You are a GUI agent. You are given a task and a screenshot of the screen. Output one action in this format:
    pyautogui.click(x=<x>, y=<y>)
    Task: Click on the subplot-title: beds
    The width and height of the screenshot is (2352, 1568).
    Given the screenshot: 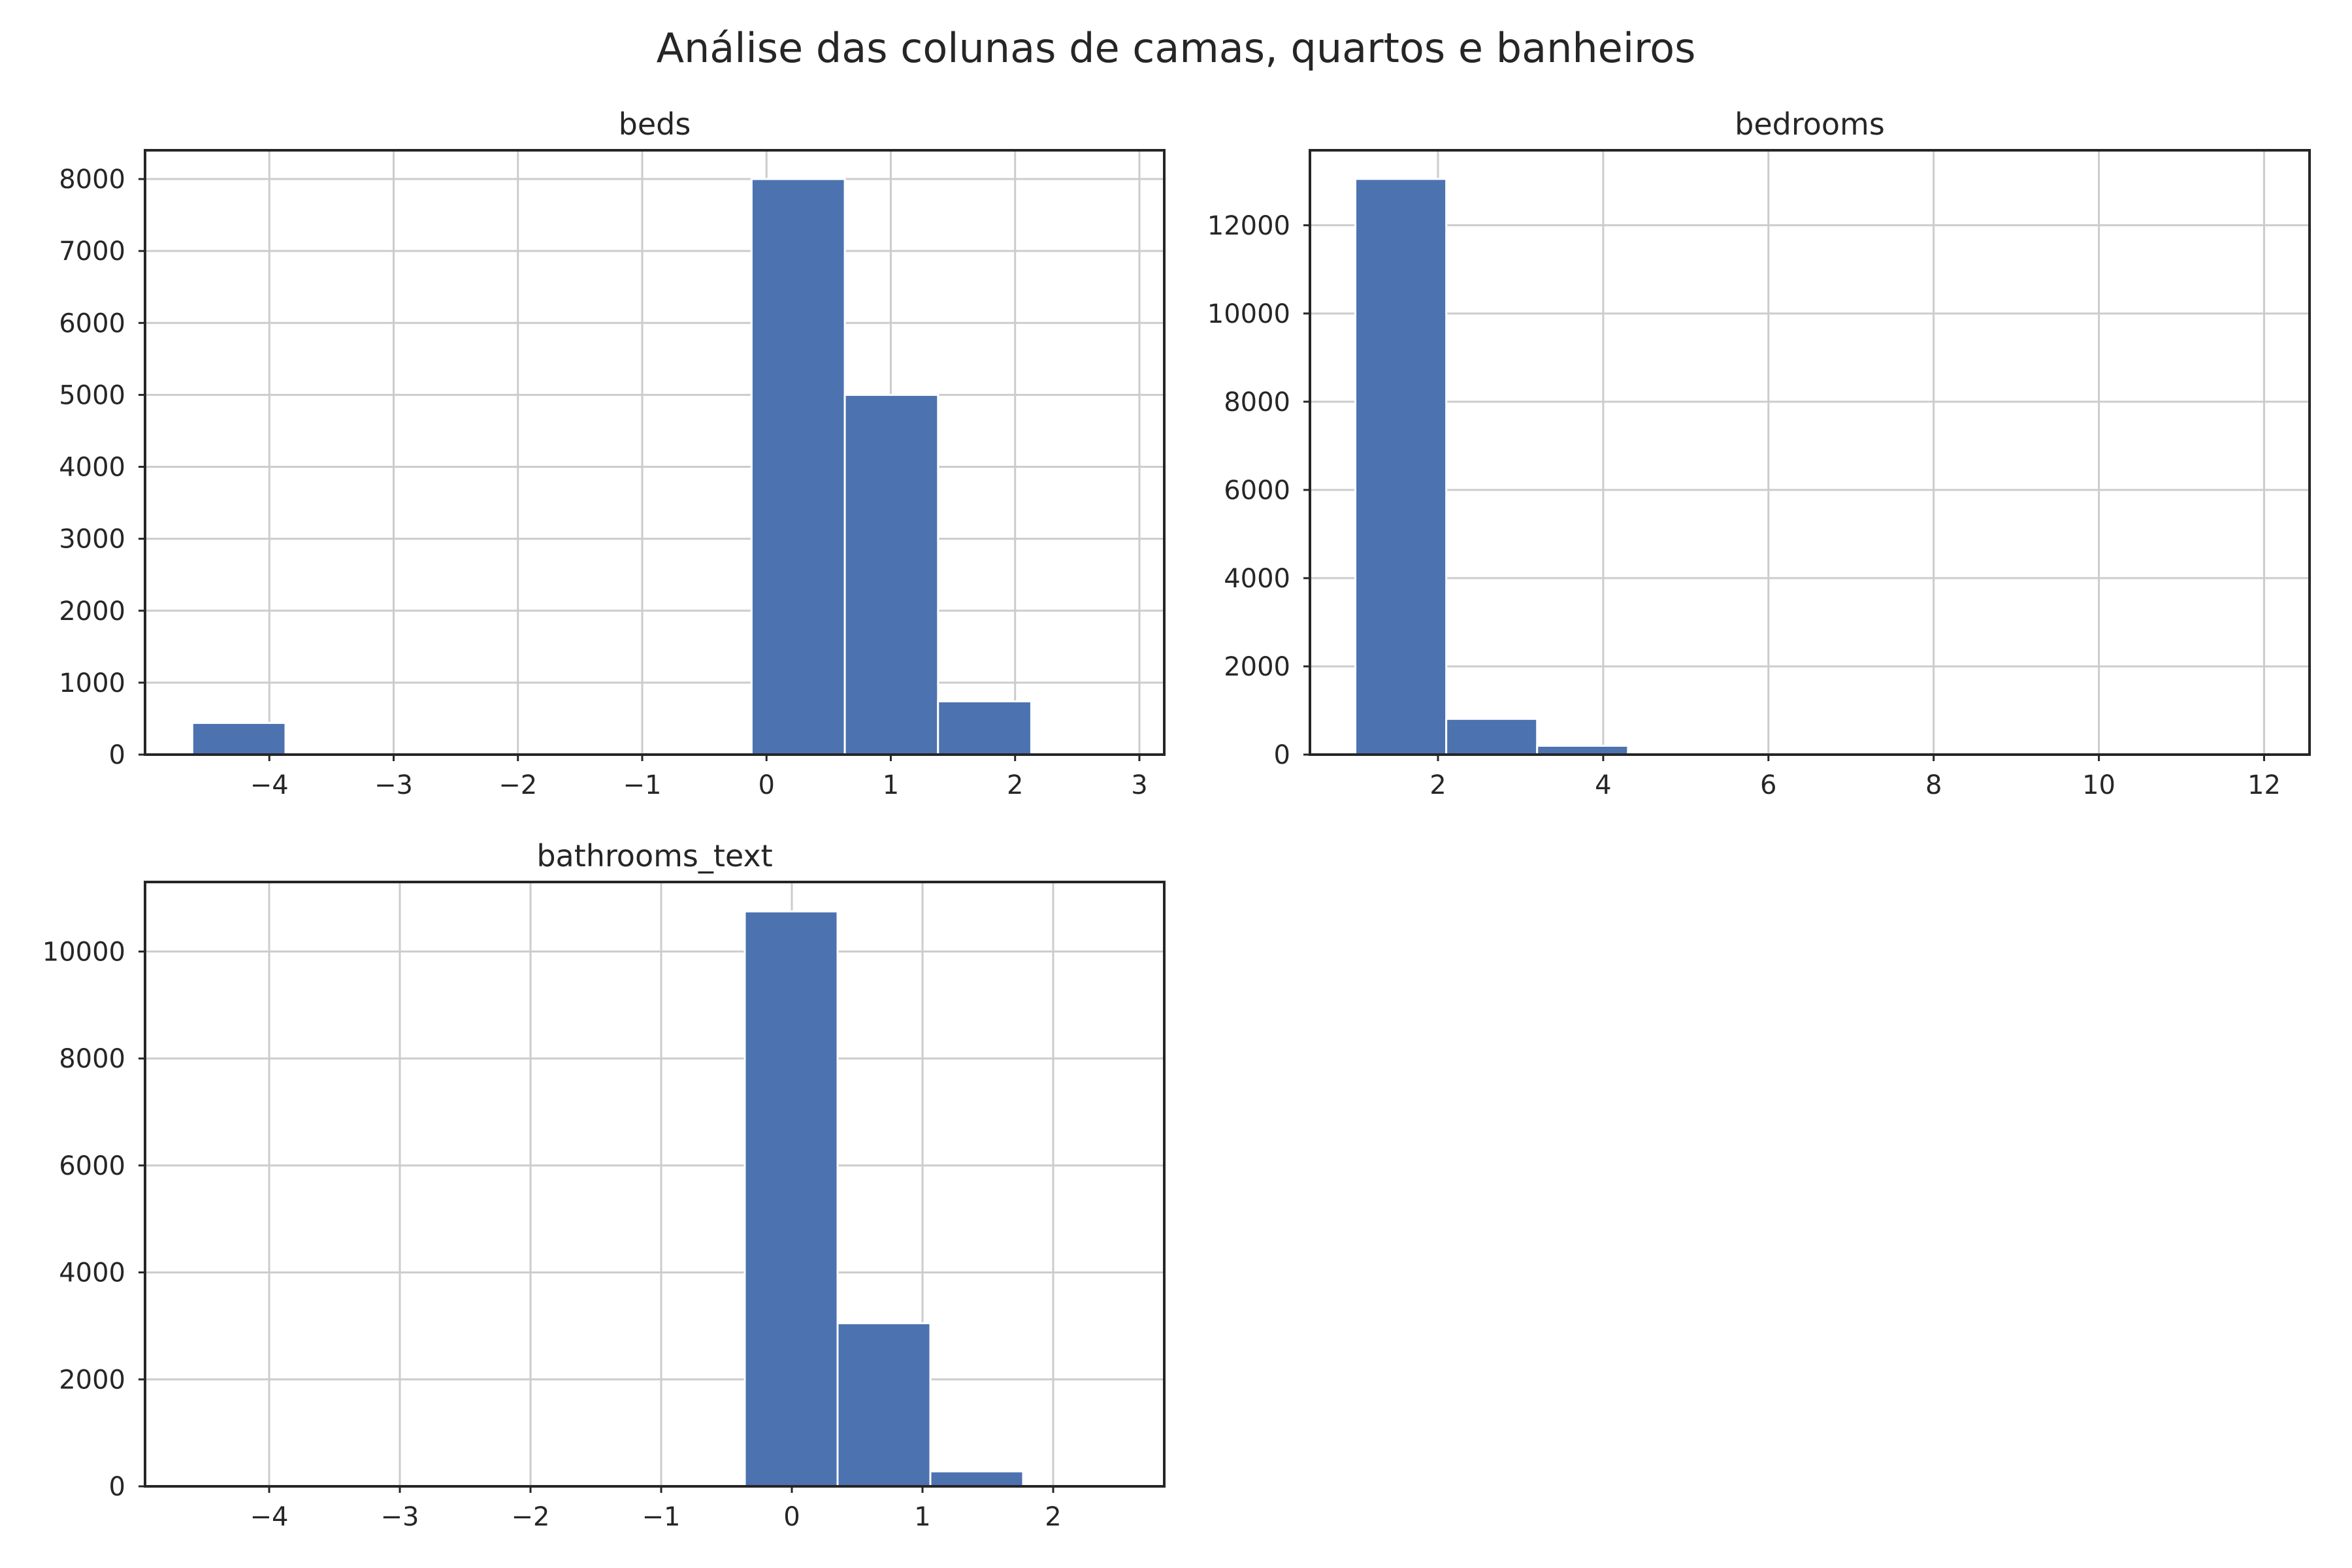 What is the action you would take?
    pyautogui.click(x=655, y=124)
    